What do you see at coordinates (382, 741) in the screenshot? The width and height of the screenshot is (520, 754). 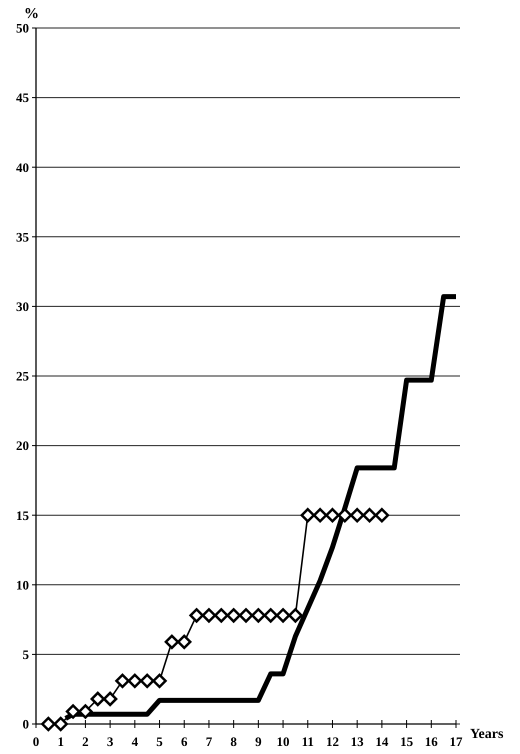 I see `x-tick-label: 14` at bounding box center [382, 741].